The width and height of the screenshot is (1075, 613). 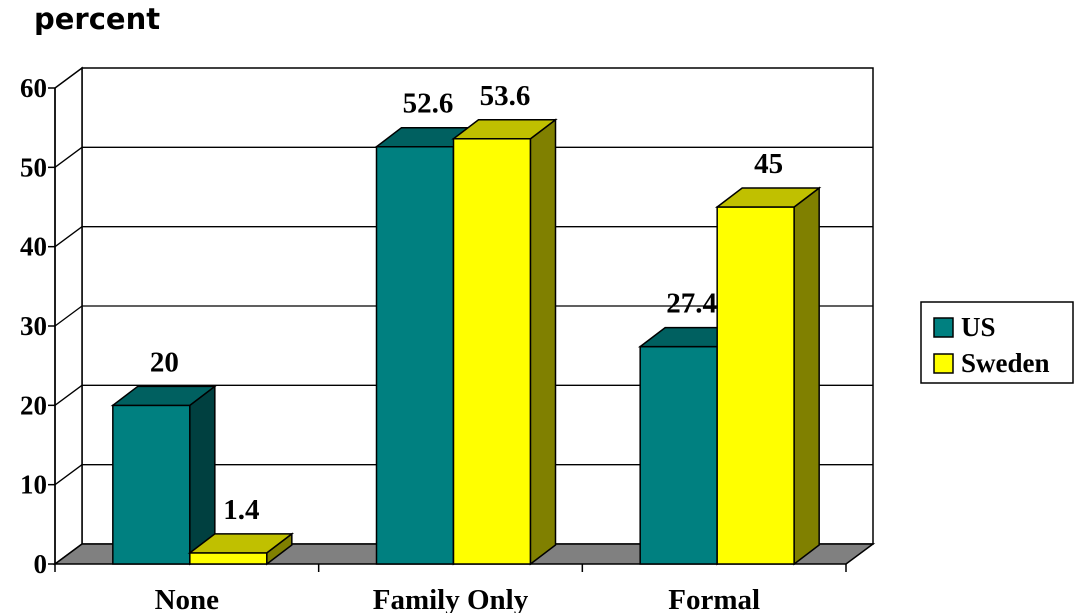 What do you see at coordinates (33, 405) in the screenshot?
I see `y-tick-label: 20` at bounding box center [33, 405].